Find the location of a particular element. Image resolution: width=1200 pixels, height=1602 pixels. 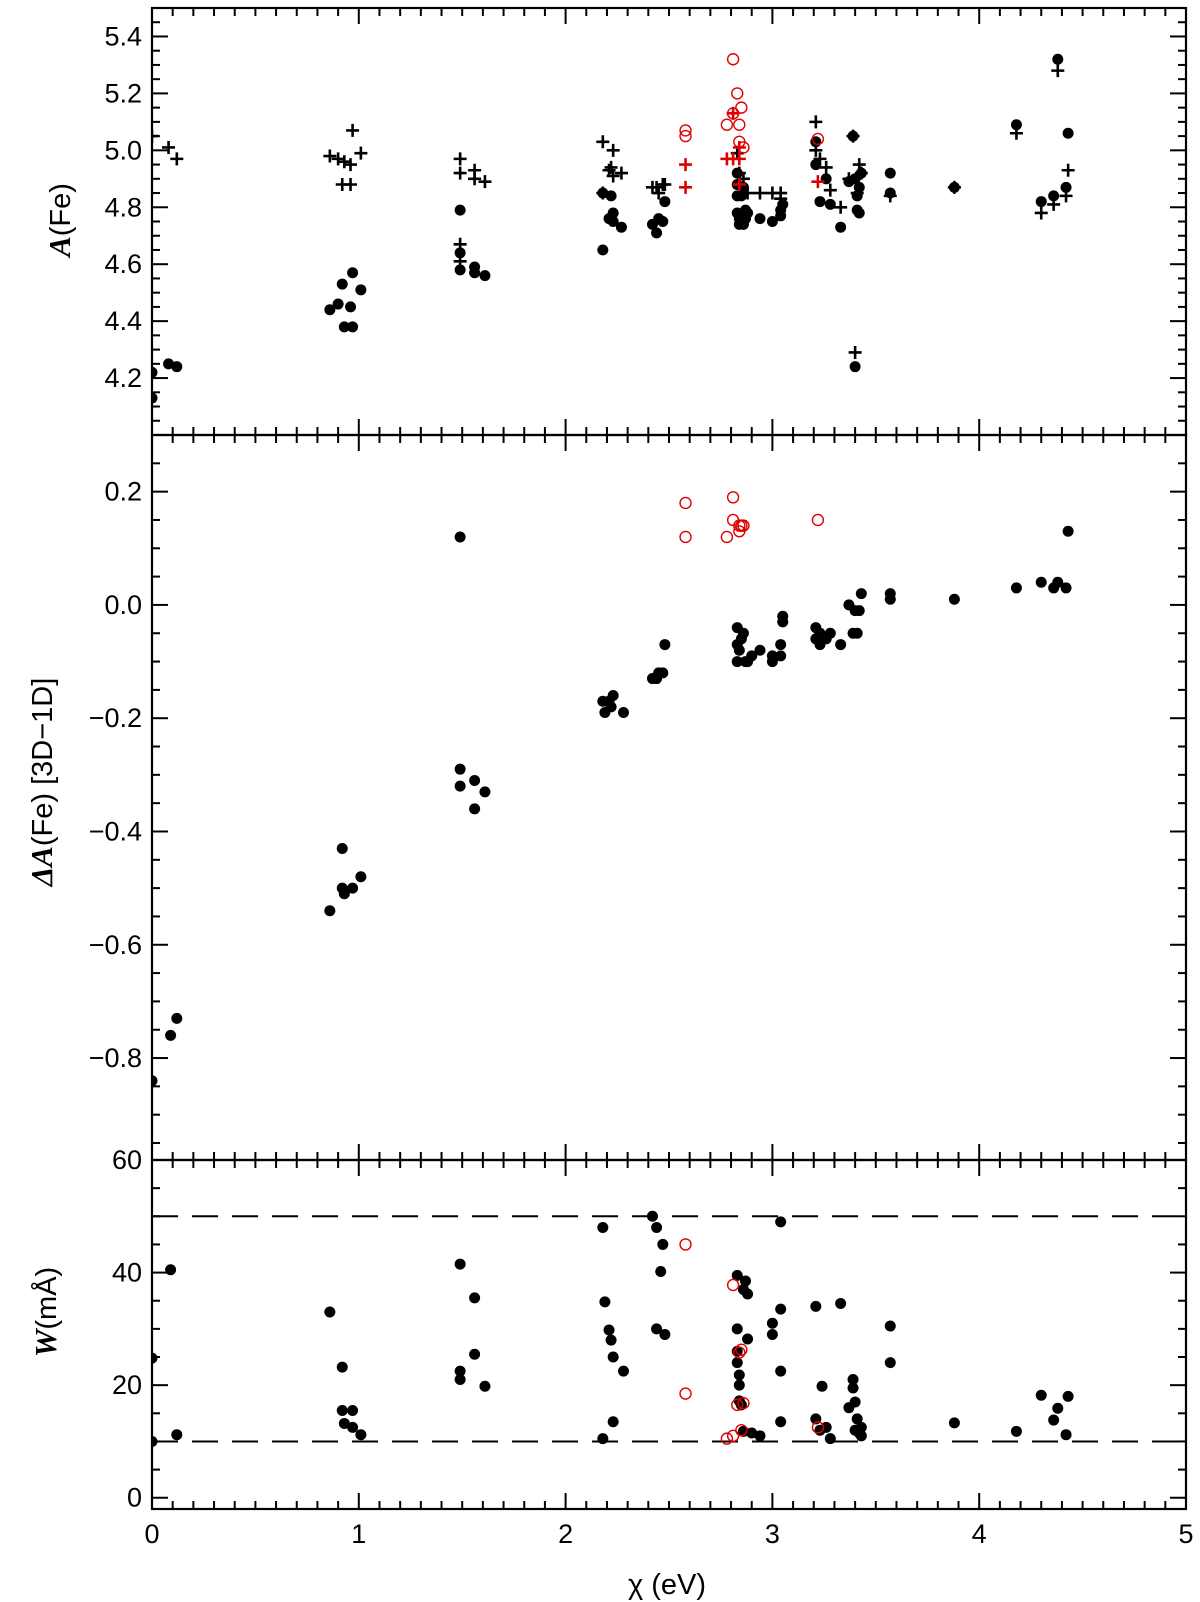

middle-y-tick-label: −0.8 is located at coordinates (115, 1058).